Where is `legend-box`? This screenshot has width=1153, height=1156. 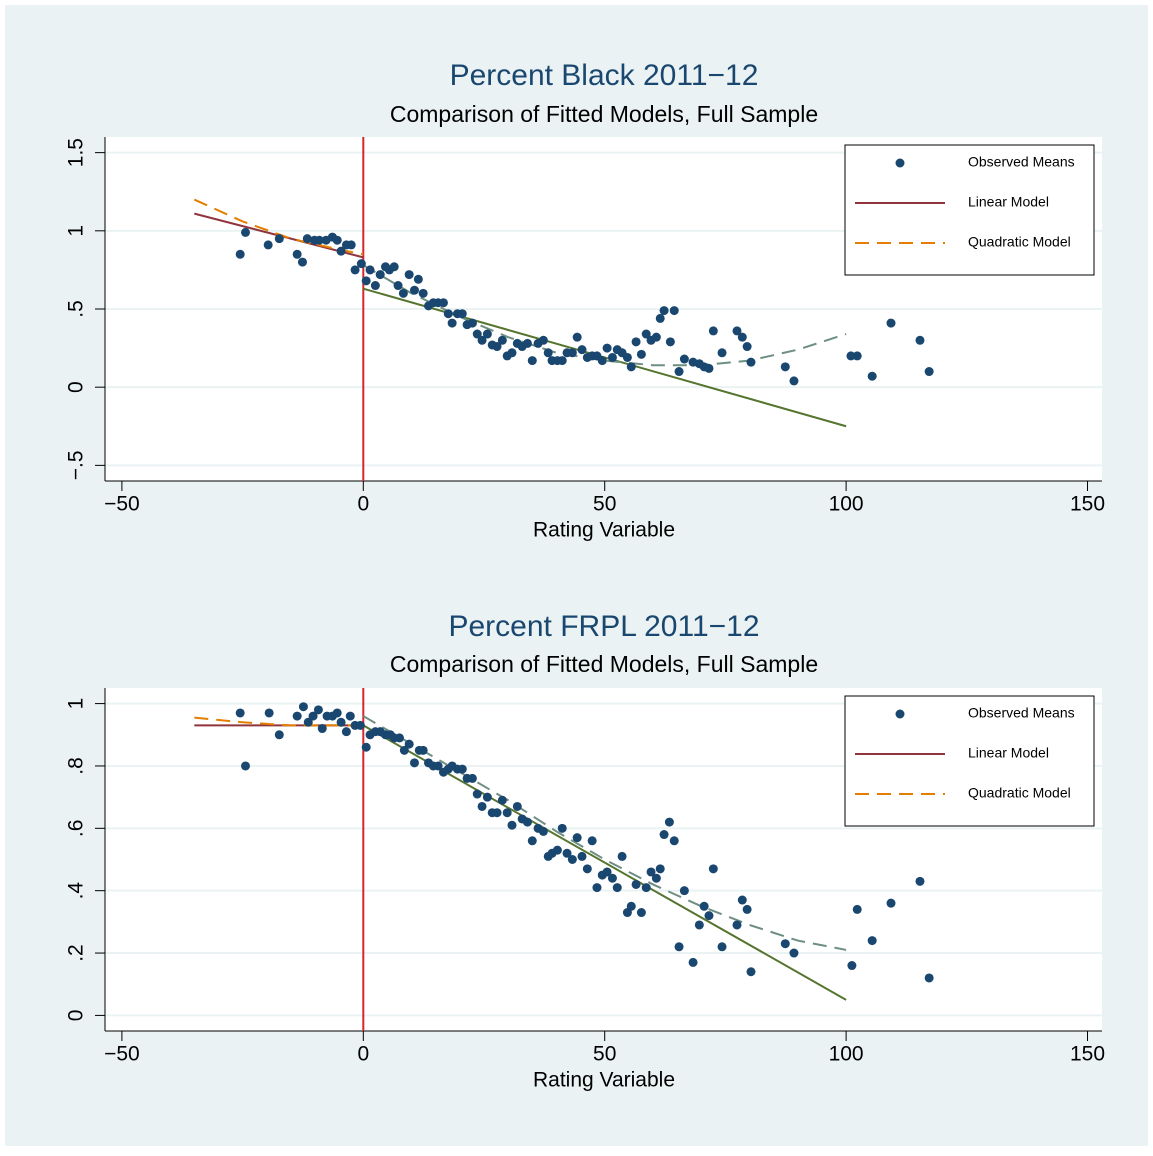
legend-box is located at coordinates (969, 761).